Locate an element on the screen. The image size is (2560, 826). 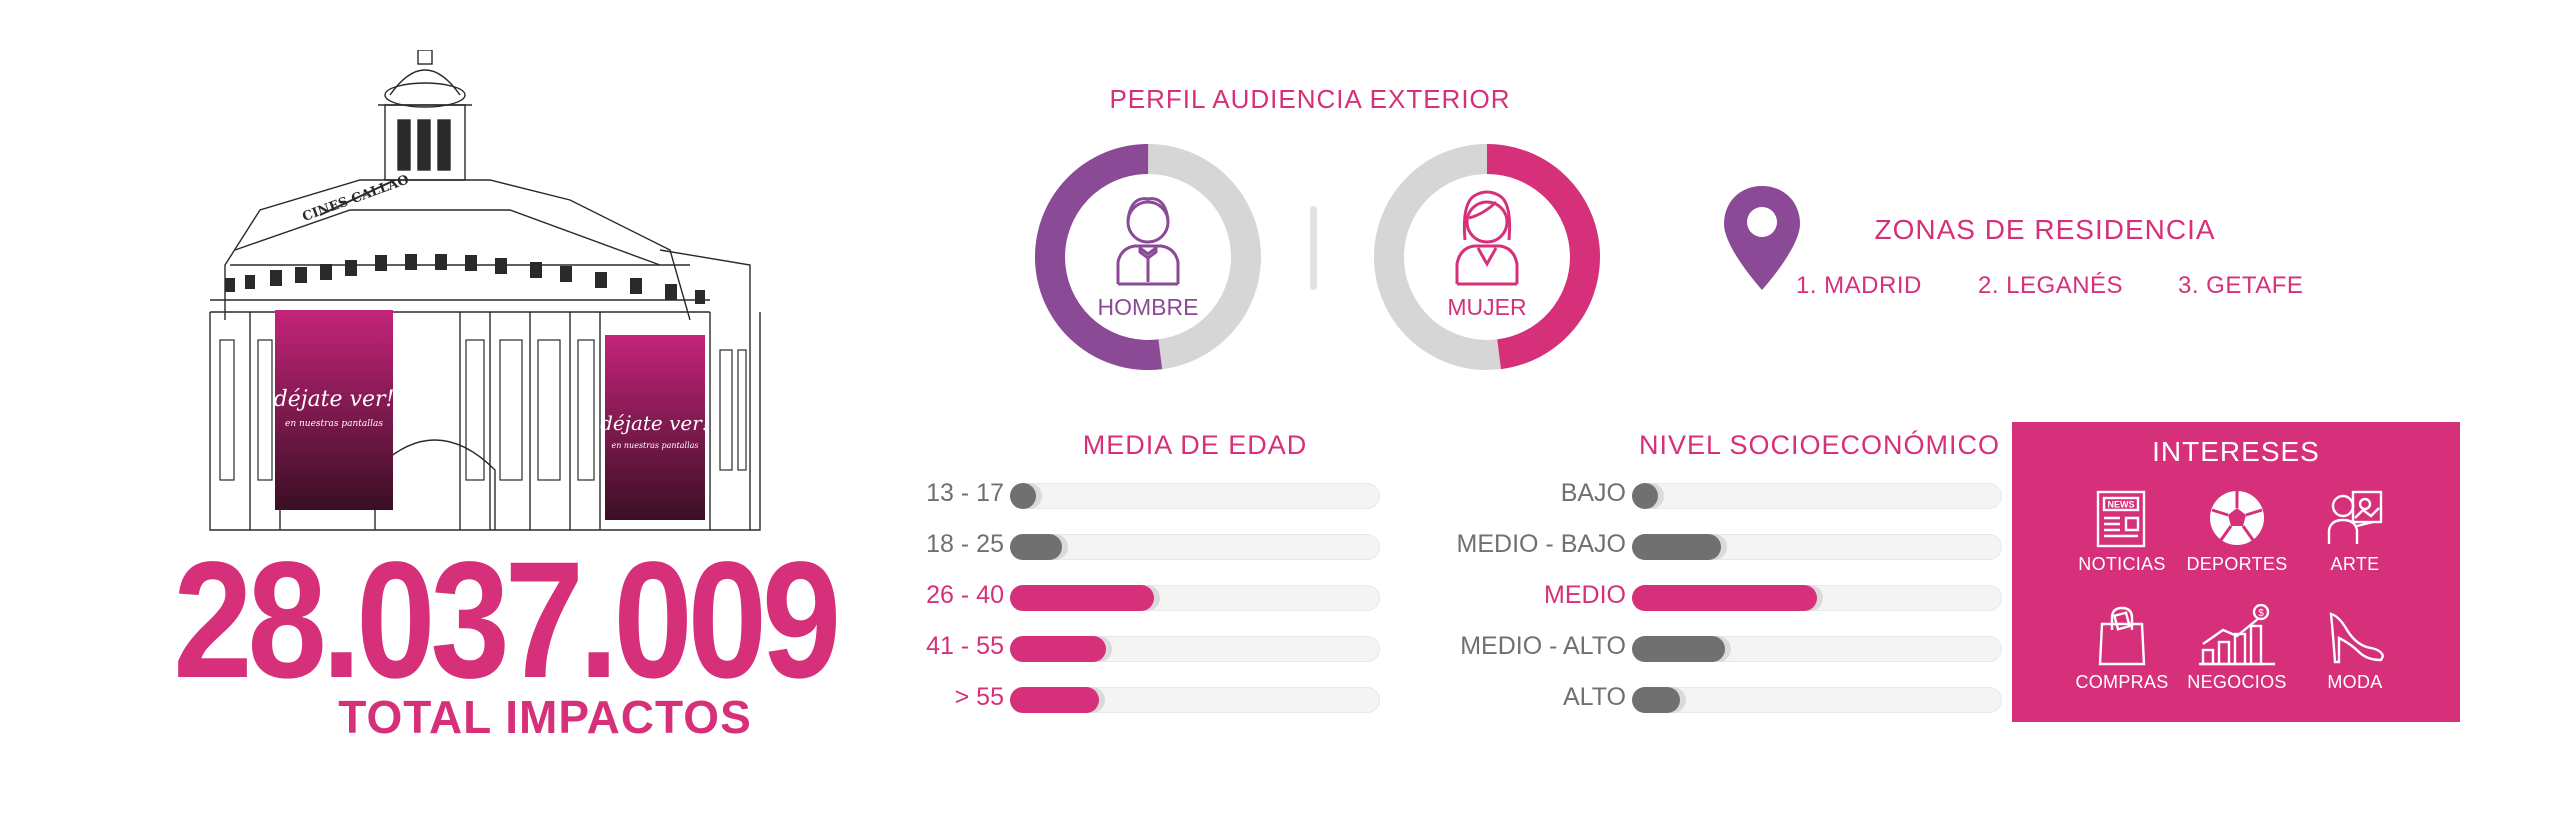
age-chart-row-1: 18 - 25 is located at coordinates (1153, 545).